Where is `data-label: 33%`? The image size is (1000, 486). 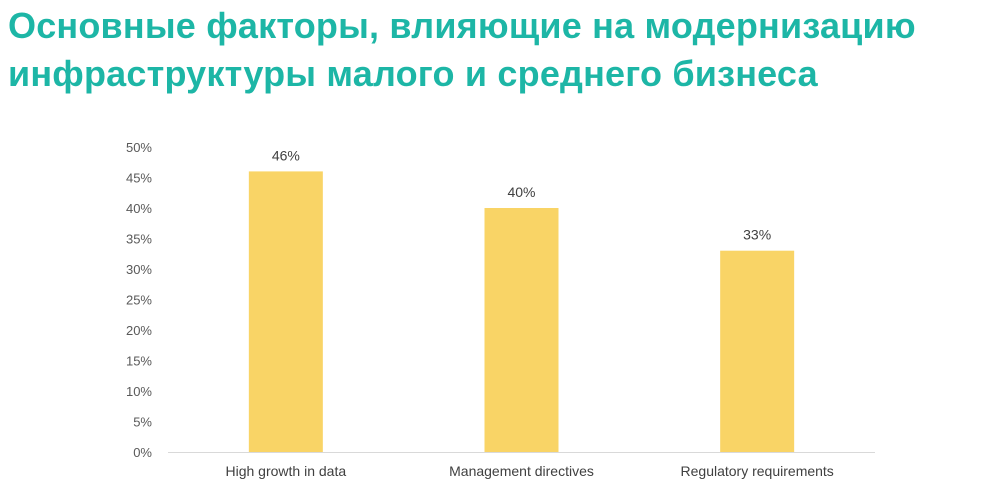 data-label: 33% is located at coordinates (757, 235).